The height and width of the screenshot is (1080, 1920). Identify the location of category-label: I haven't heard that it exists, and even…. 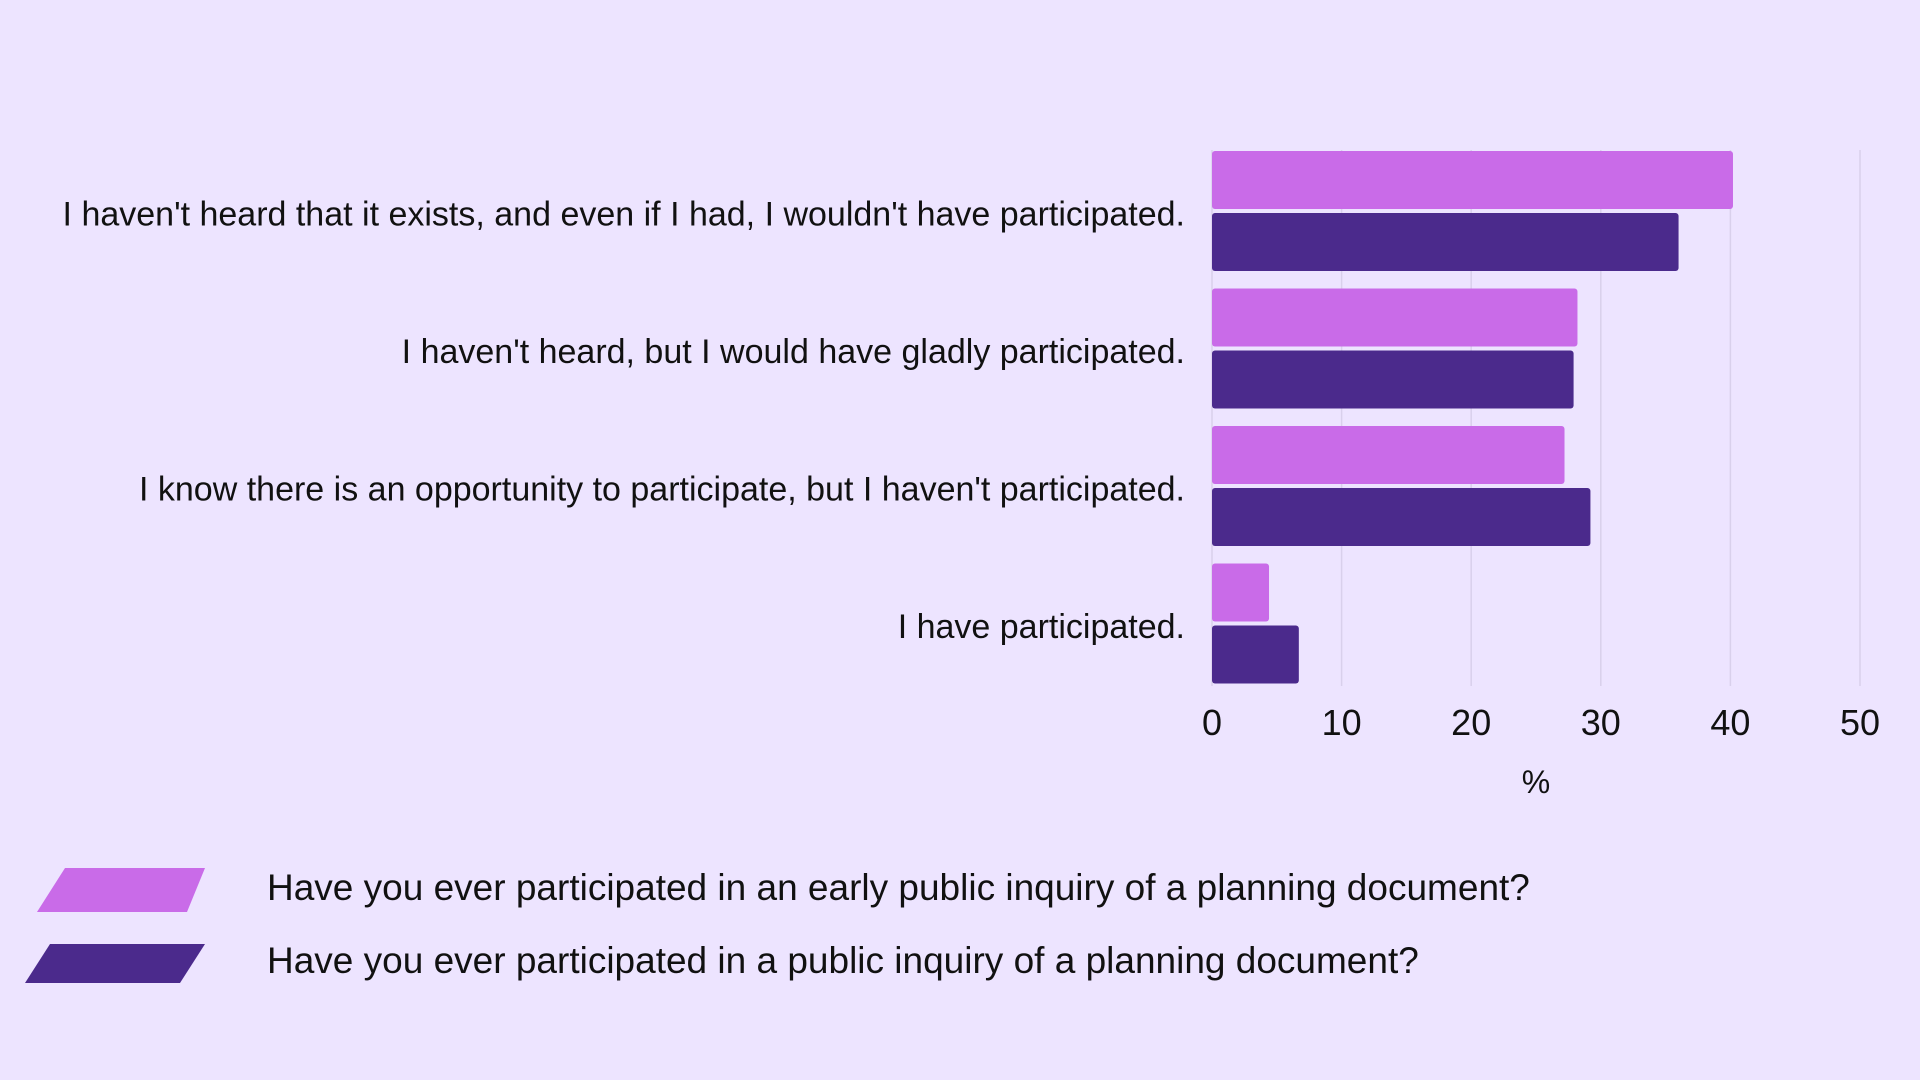
(624, 215).